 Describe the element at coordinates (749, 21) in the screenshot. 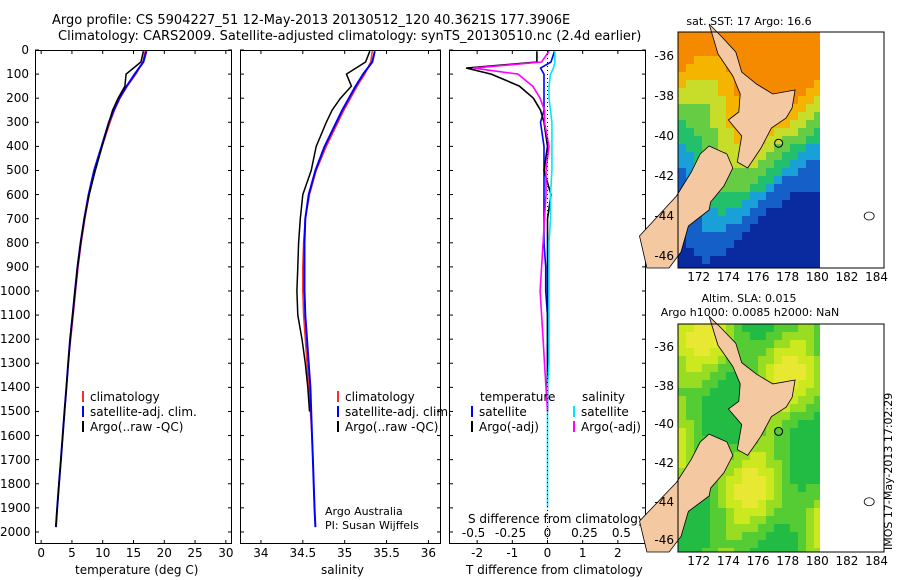

I see `sst-map-title: sat. SST: 17 Argo: 16.6` at that location.